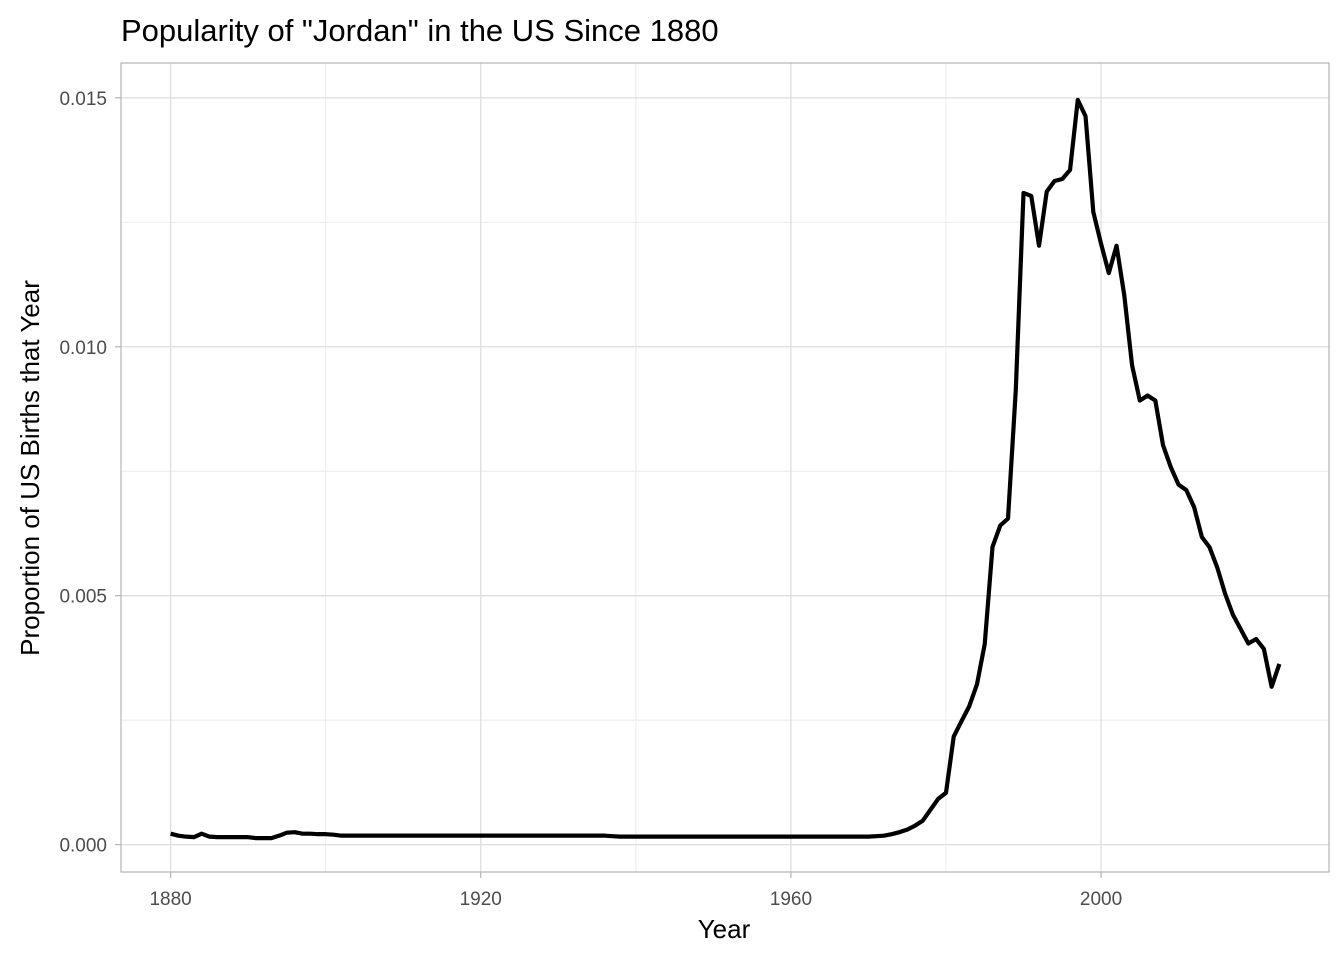  Describe the element at coordinates (724, 929) in the screenshot. I see `x-axis-title: Year` at that location.